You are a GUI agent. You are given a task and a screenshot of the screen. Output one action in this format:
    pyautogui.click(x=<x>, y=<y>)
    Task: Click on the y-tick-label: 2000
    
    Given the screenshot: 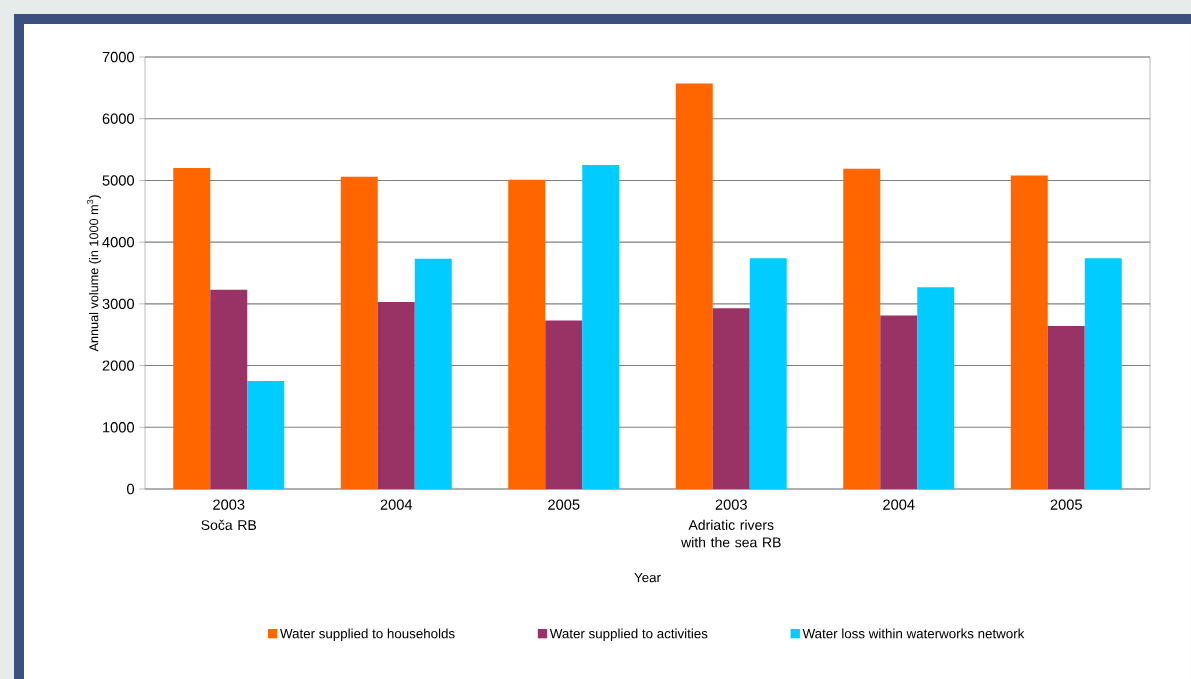 What is the action you would take?
    pyautogui.click(x=118, y=365)
    